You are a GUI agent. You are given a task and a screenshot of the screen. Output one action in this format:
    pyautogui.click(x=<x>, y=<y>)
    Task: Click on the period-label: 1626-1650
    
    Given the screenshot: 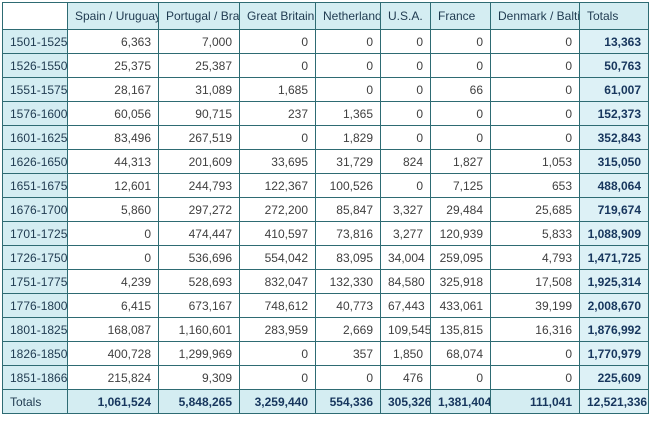 What is the action you would take?
    pyautogui.click(x=35, y=161)
    